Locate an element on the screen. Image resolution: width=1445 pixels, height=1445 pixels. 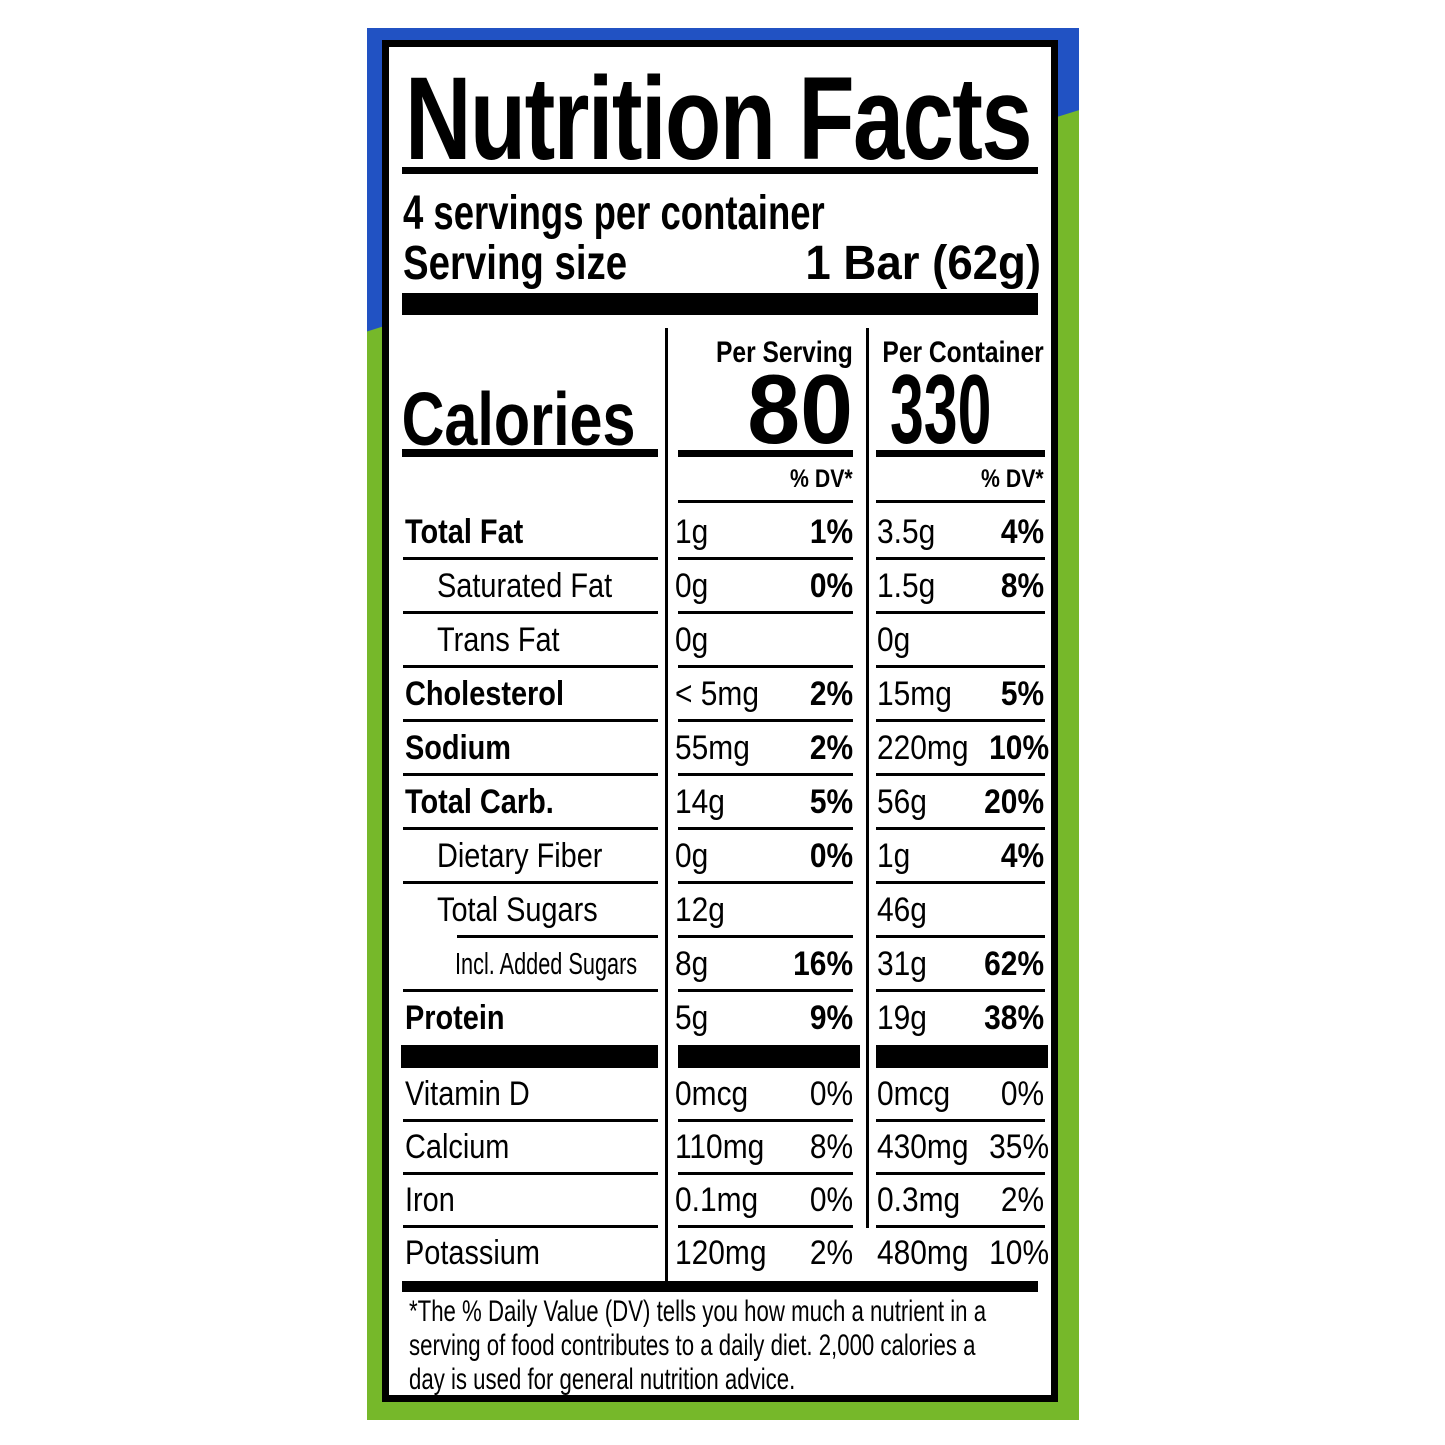
column-header-row: Per Serving Per Container is located at coordinates (720, 350).